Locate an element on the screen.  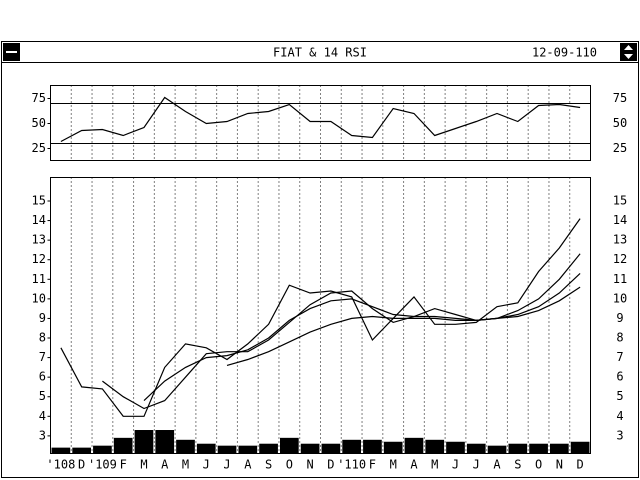
y-tick-label: 5 is located at coordinates (42, 396).